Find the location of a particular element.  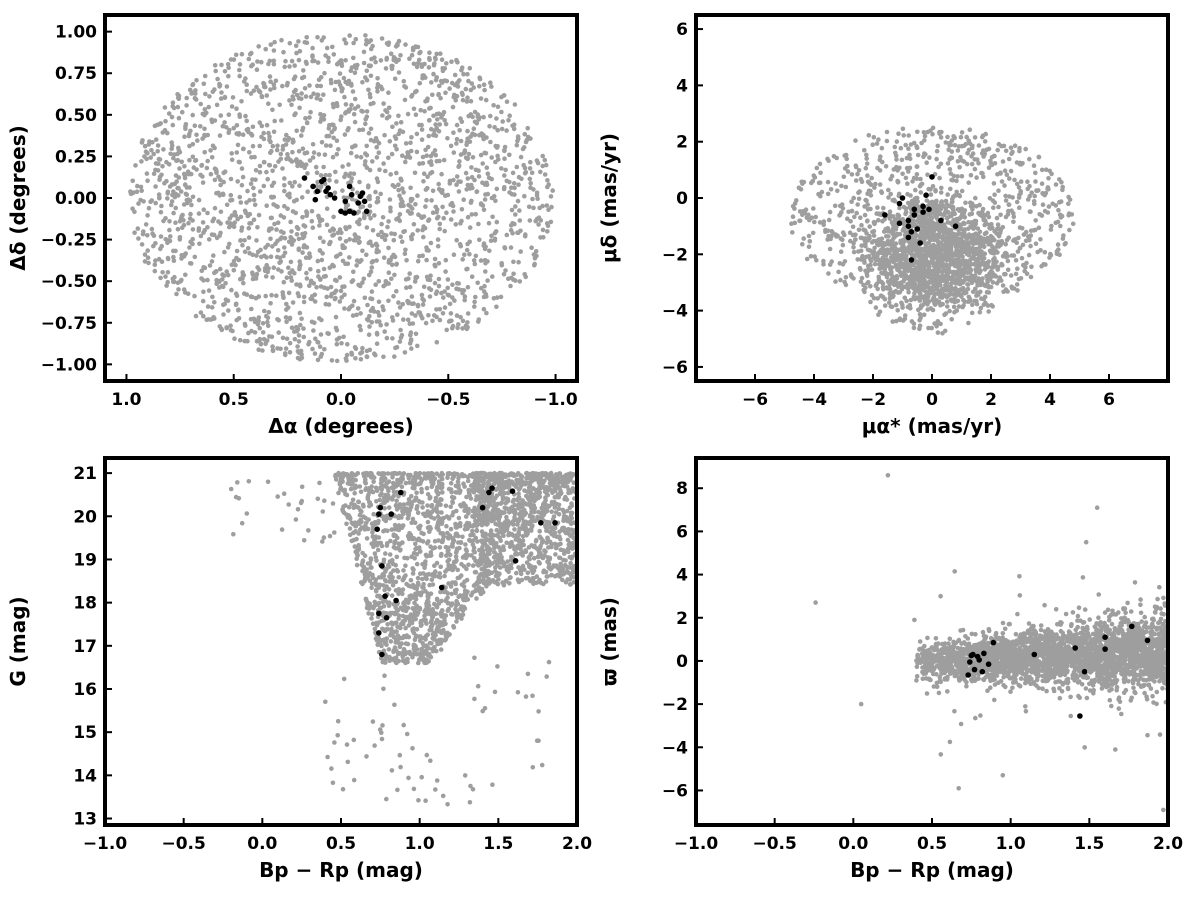

x-tick-label: −2 is located at coordinates (873, 400).